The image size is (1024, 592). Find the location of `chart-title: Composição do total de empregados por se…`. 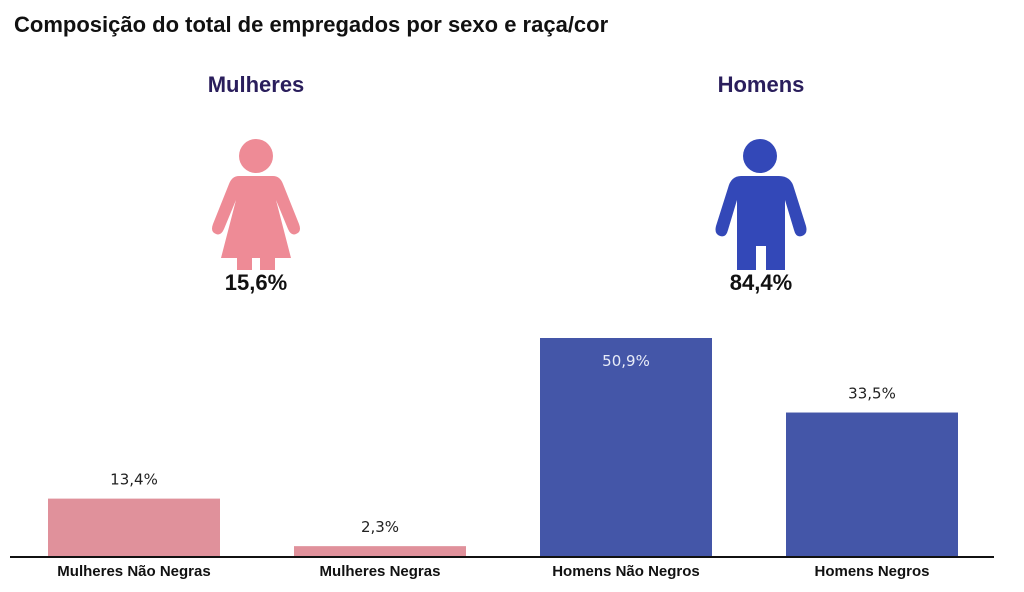

chart-title: Composição do total de empregados por se… is located at coordinates (311, 24).